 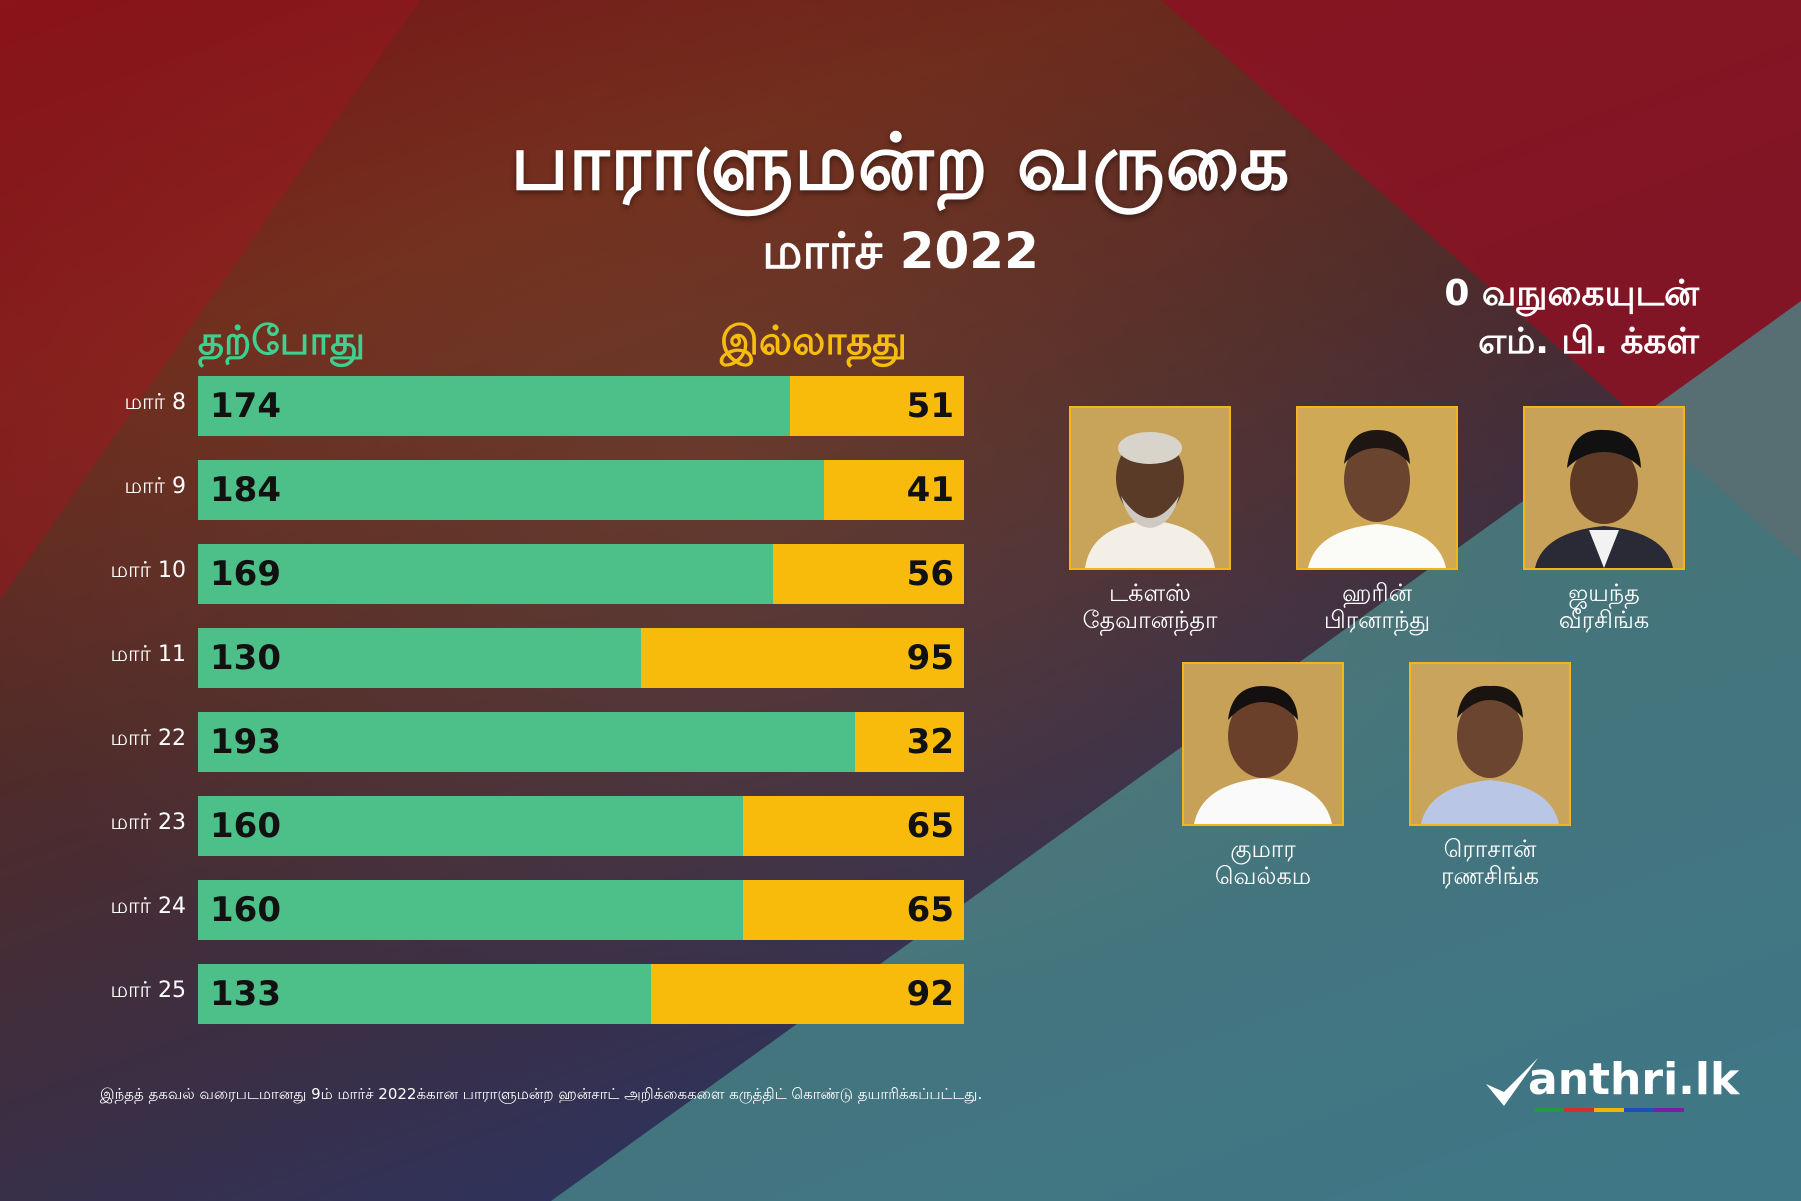 What do you see at coordinates (148, 906) in the screenshot?
I see `category-label: மார் 24` at bounding box center [148, 906].